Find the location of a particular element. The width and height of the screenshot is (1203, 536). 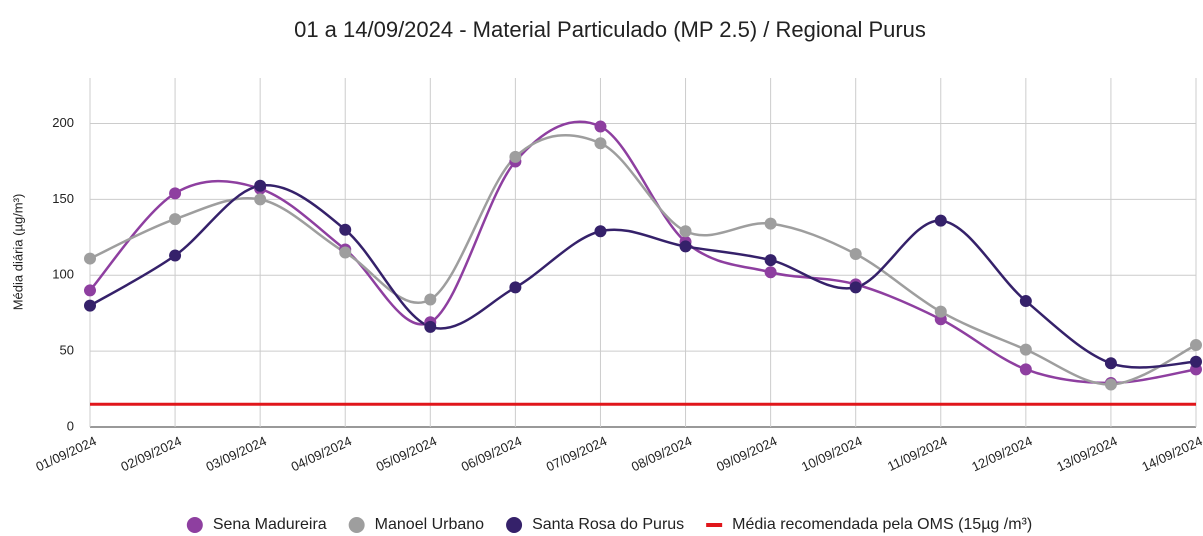

y-tick-label: 200 is located at coordinates (63, 122).